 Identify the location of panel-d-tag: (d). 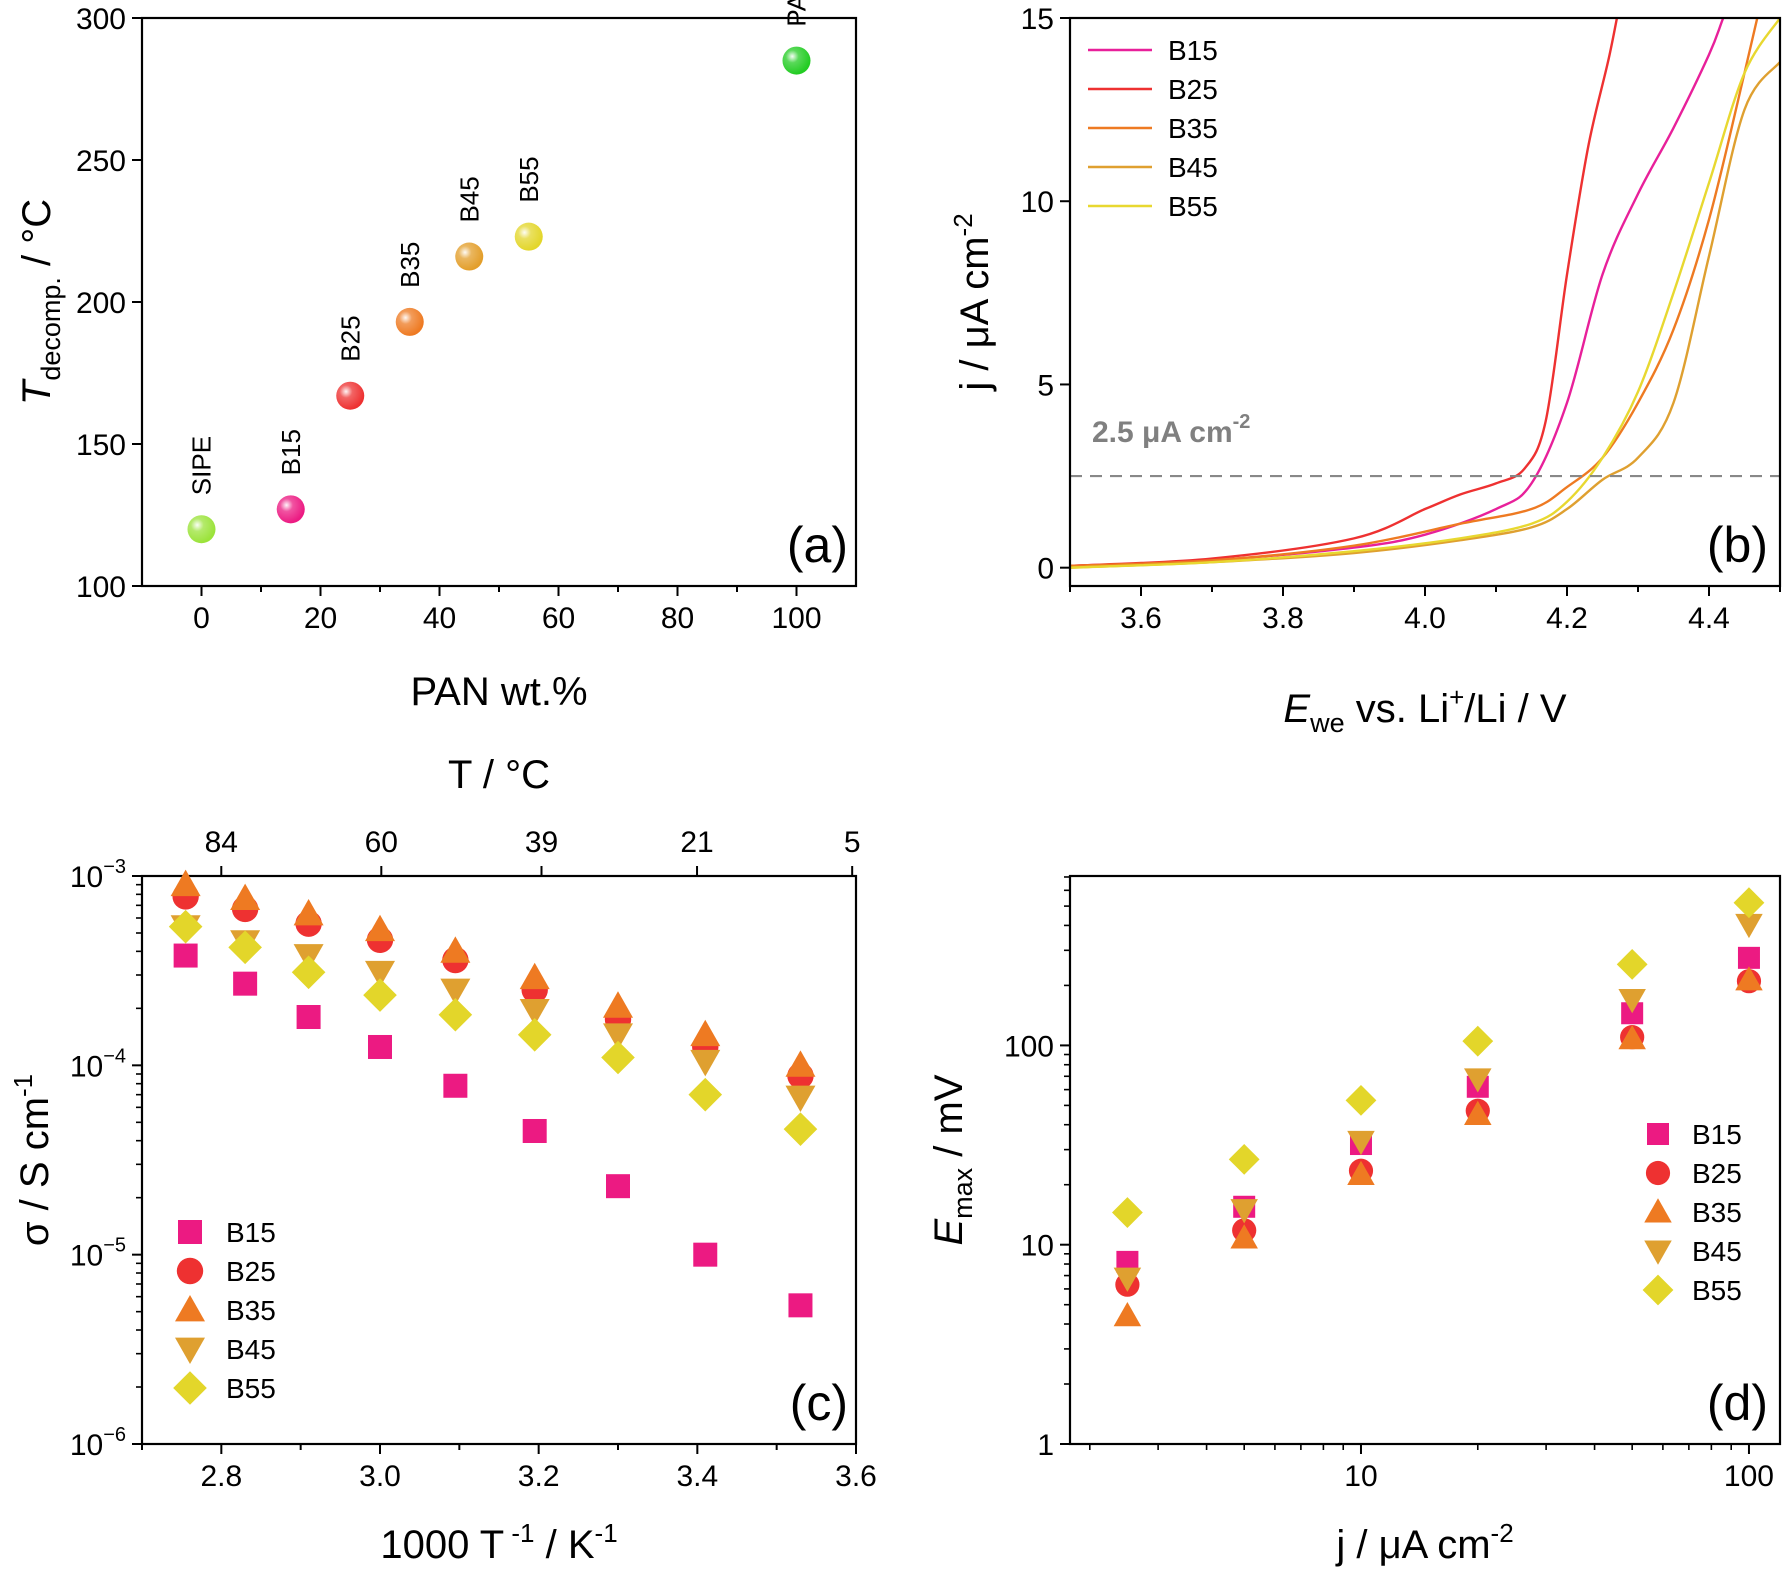
(1737, 1403).